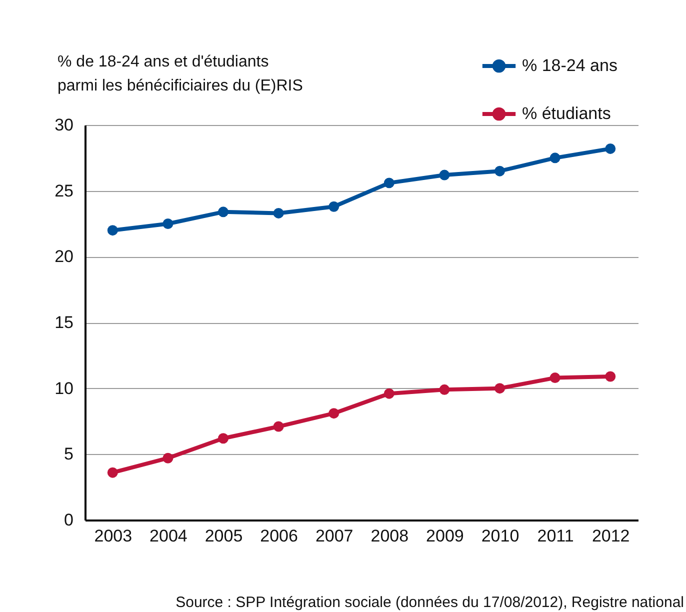 The width and height of the screenshot is (686, 612). Describe the element at coordinates (64, 125) in the screenshot. I see `y-tick-label: 30` at that location.